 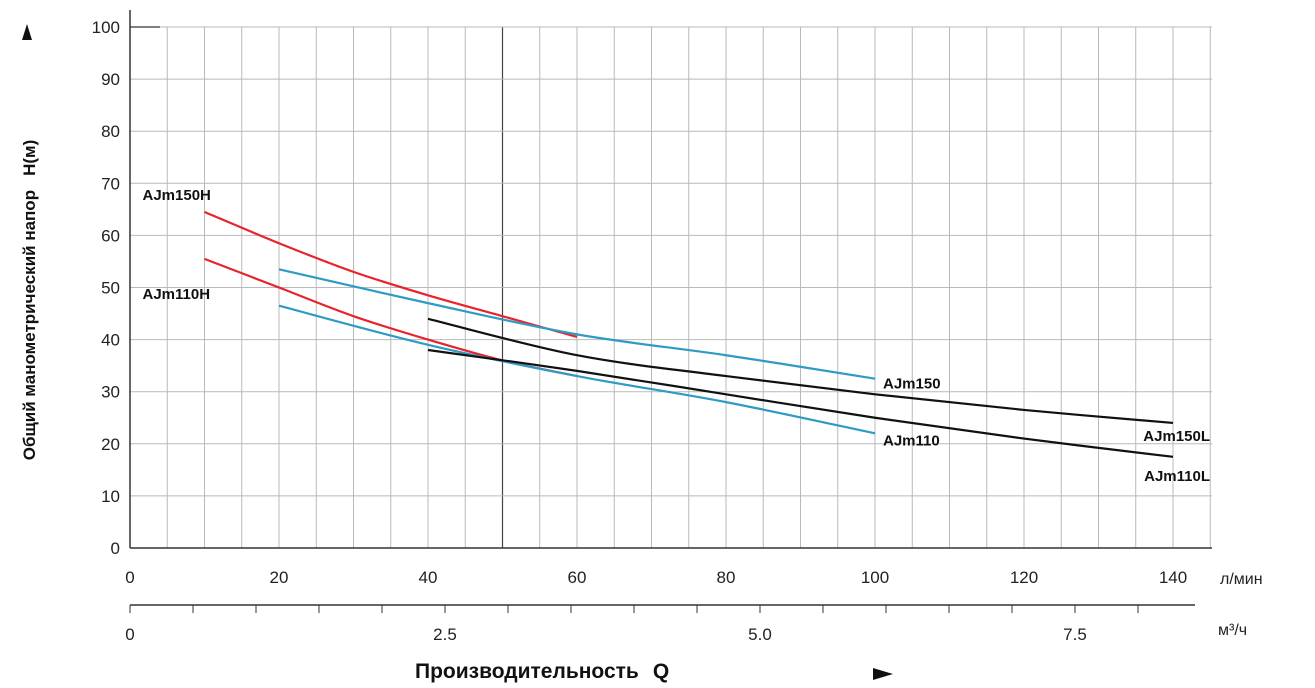 I want to click on series-label-ajm110h: AJm110H, so click(x=177, y=294).